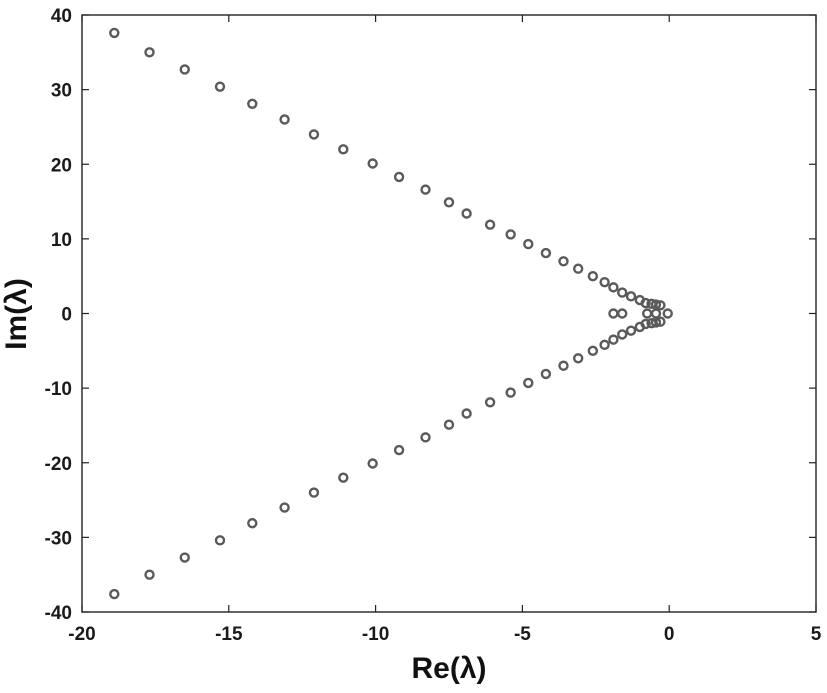  What do you see at coordinates (81, 634) in the screenshot?
I see `x-tick-label: -20` at bounding box center [81, 634].